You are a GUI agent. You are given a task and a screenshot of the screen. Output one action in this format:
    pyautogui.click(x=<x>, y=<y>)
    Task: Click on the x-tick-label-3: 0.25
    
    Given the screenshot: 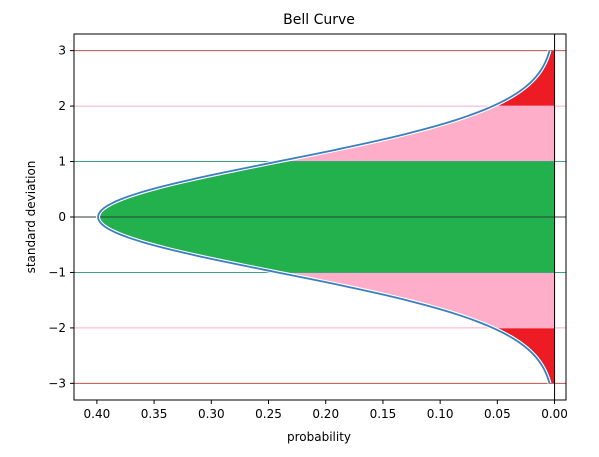 What is the action you would take?
    pyautogui.click(x=268, y=414)
    